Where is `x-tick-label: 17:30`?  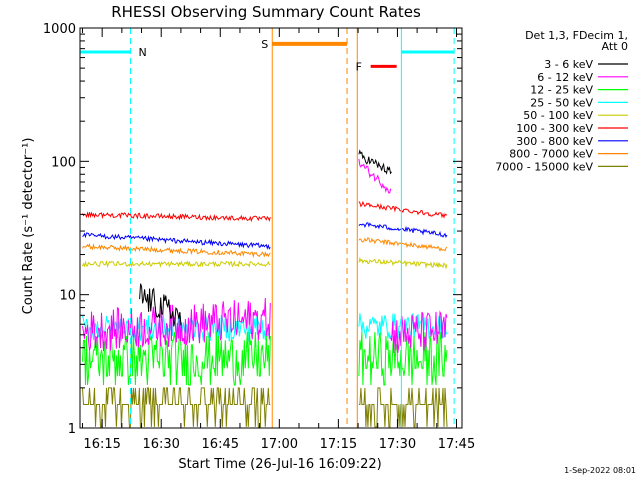
x-tick-label: 17:30 is located at coordinates (397, 444).